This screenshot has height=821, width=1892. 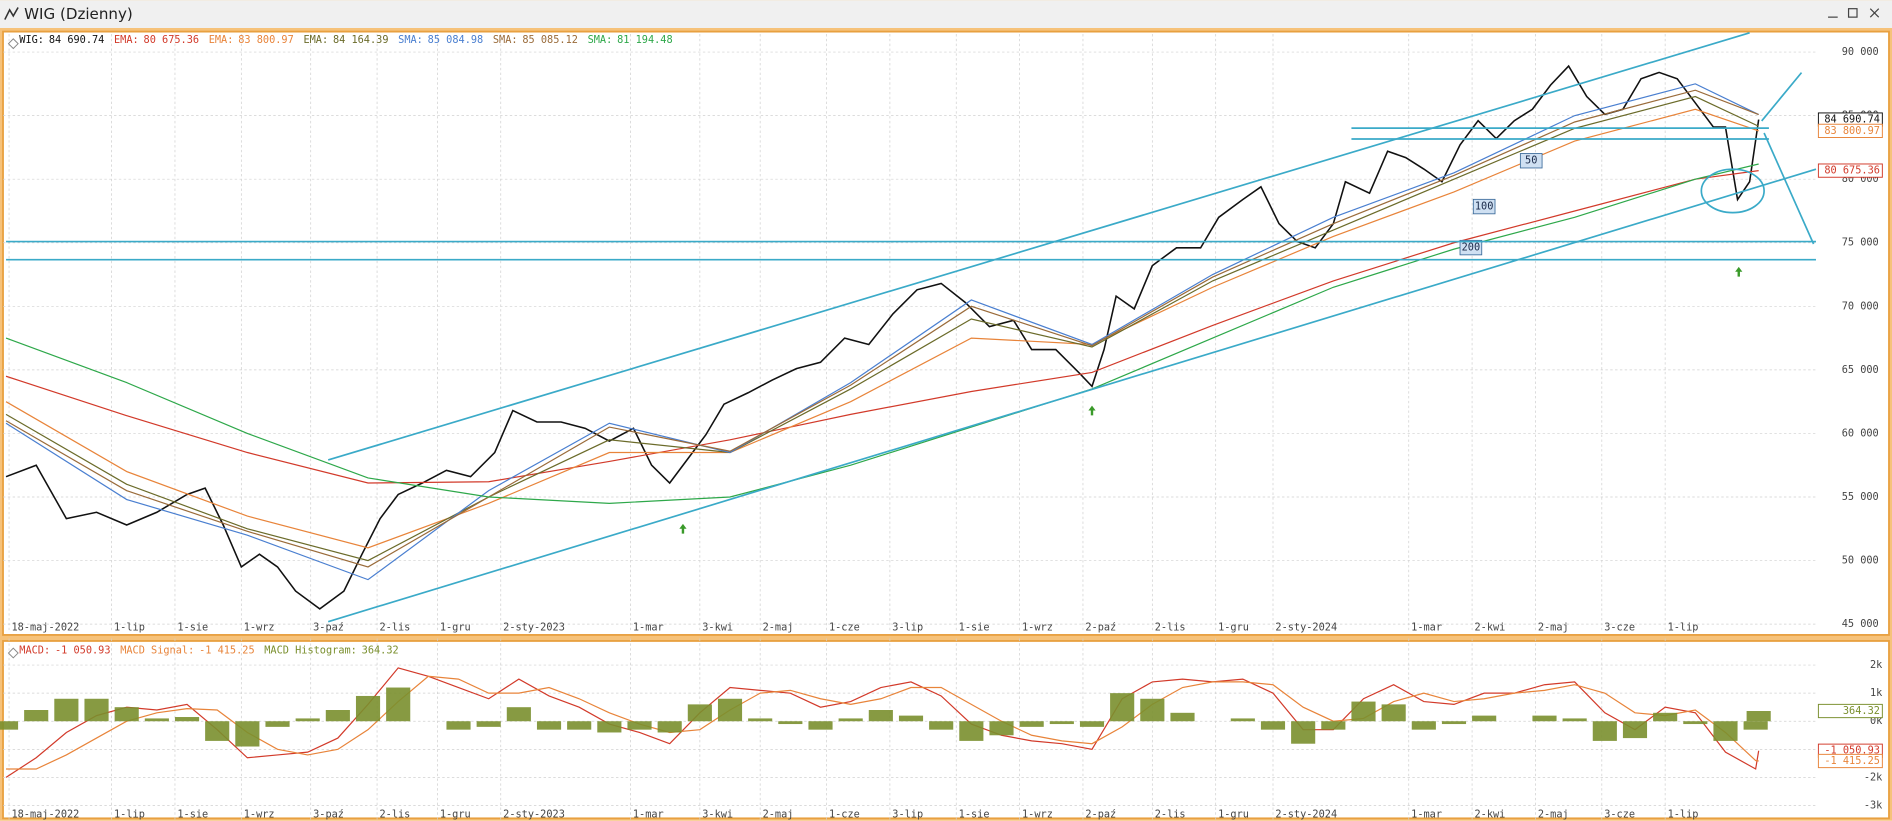 I want to click on y-tick-label: 45 000, so click(x=1860, y=624).